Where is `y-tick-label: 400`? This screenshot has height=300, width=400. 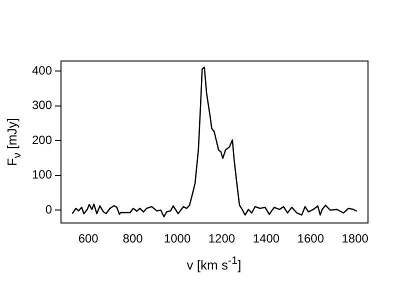 y-tick-label: 400 is located at coordinates (42, 70).